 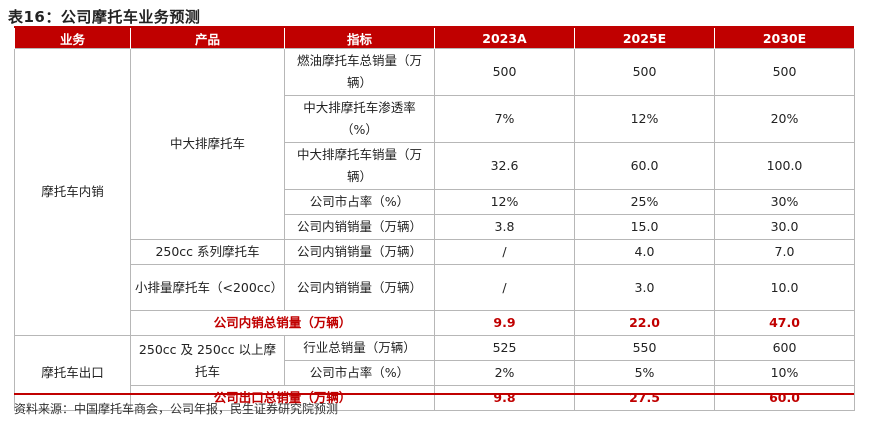 I want to click on header-metric: 指标, so click(x=359, y=38).